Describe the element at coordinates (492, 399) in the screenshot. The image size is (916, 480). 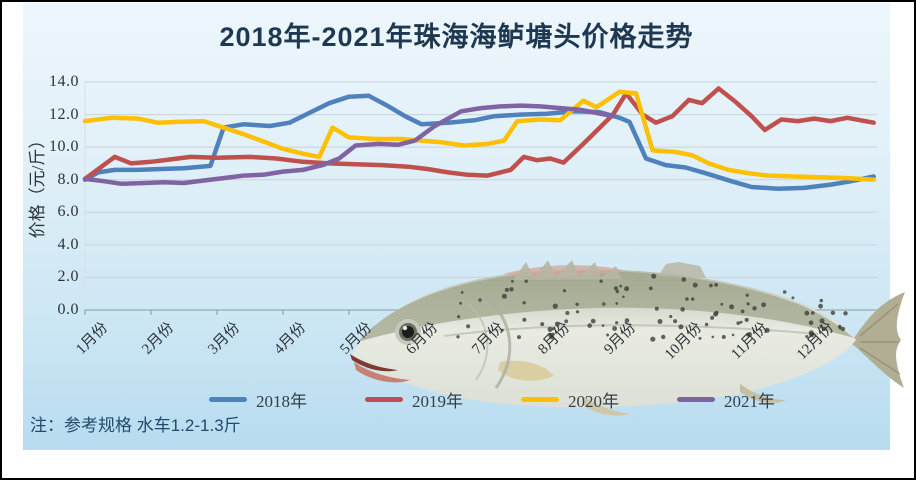
I see `chart-legend: 2018年 2019年 2020年 2021年` at that location.